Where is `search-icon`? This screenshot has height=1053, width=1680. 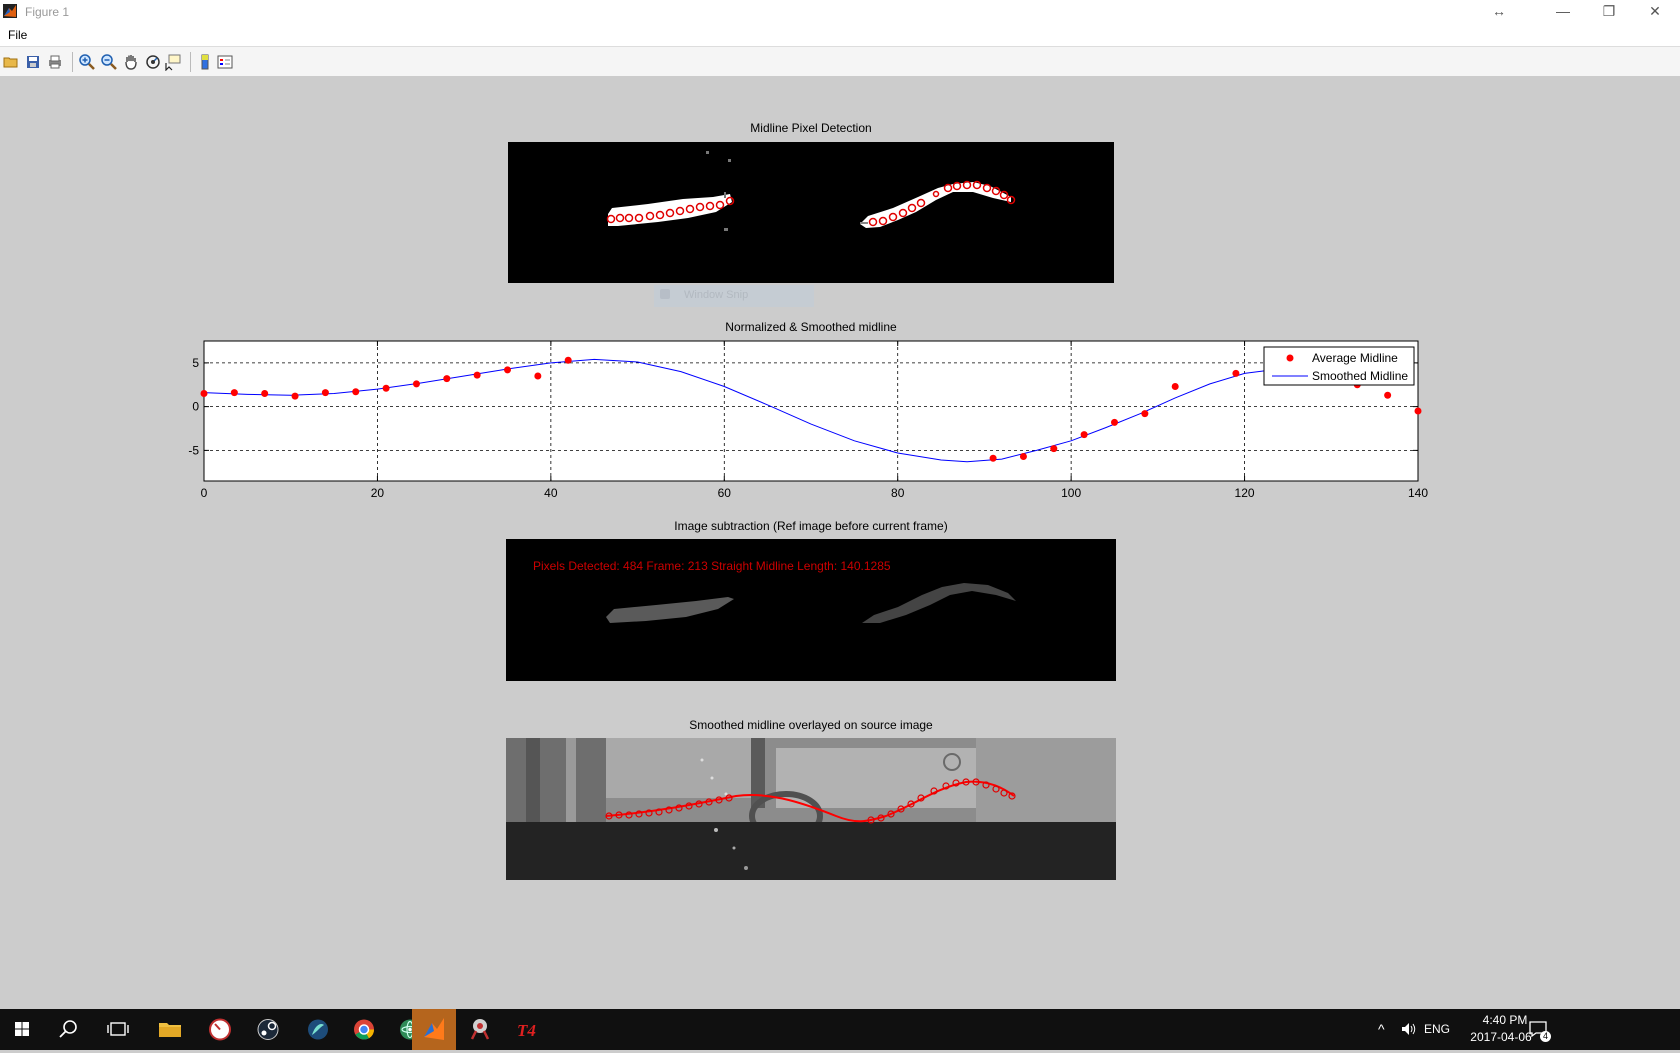
search-icon is located at coordinates (68, 1029).